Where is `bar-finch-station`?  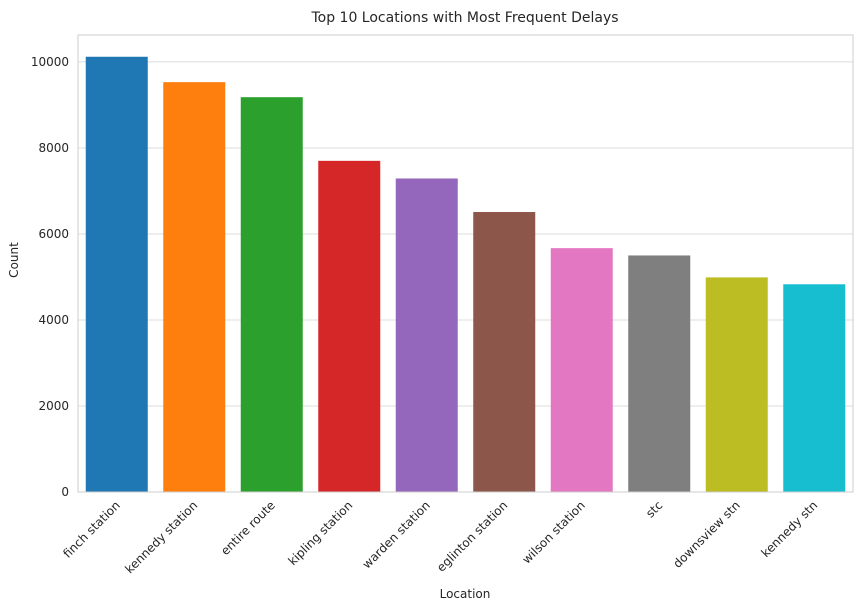
bar-finch-station is located at coordinates (116, 274).